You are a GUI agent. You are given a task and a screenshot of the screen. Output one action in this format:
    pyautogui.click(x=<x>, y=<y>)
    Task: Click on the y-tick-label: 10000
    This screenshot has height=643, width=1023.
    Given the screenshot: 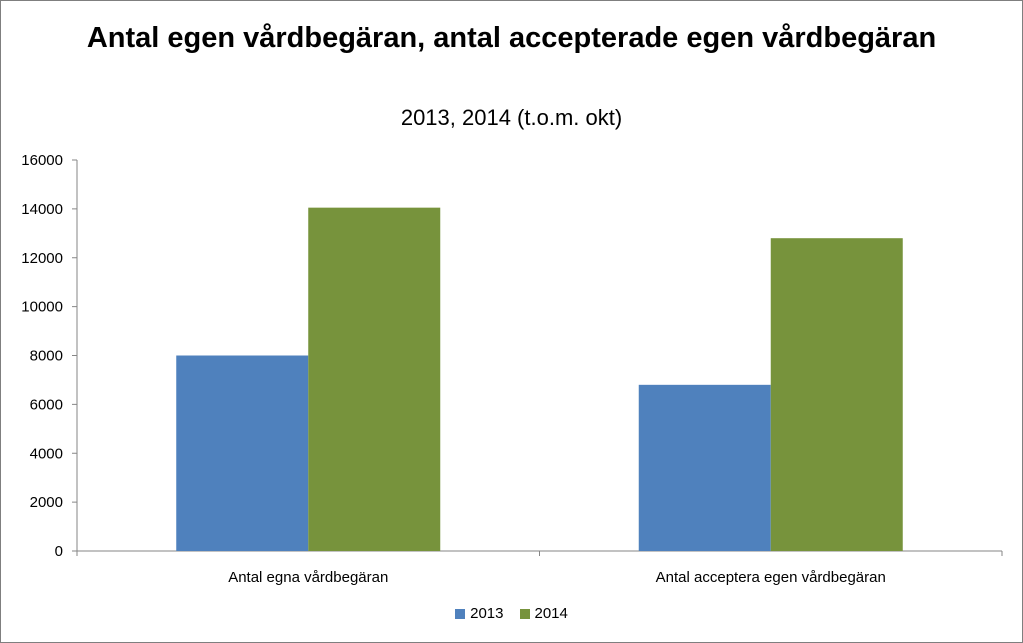 What is the action you would take?
    pyautogui.click(x=42, y=307)
    